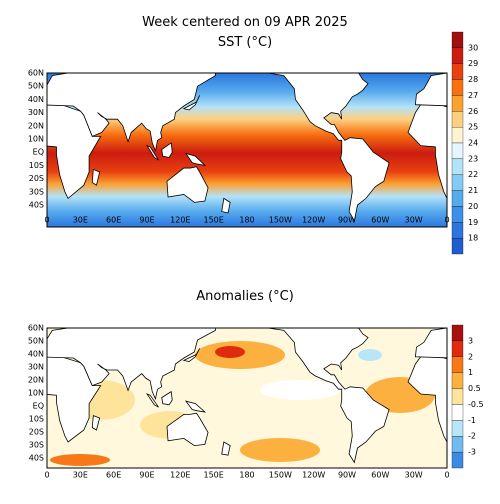  What do you see at coordinates (245, 42) in the screenshot?
I see `panel-title: SST (°C)` at bounding box center [245, 42].